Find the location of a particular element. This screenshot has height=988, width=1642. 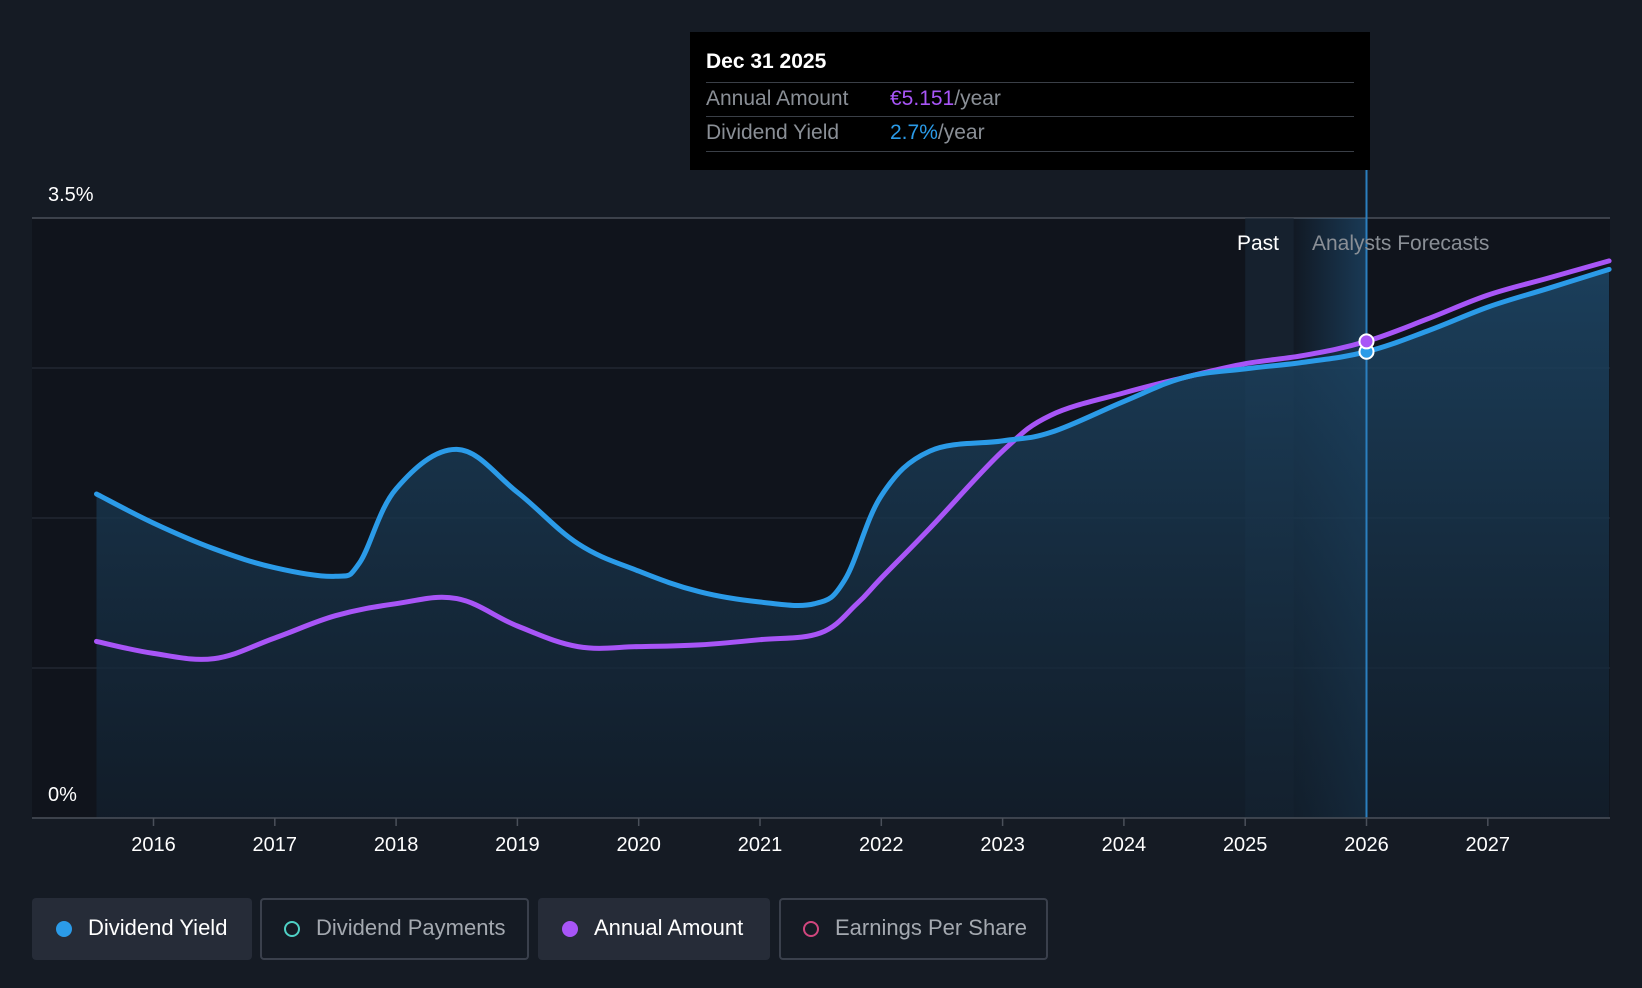

tooltip-row-dividend-yield: Dividend Yield 2.7%/year is located at coordinates (1030, 134).